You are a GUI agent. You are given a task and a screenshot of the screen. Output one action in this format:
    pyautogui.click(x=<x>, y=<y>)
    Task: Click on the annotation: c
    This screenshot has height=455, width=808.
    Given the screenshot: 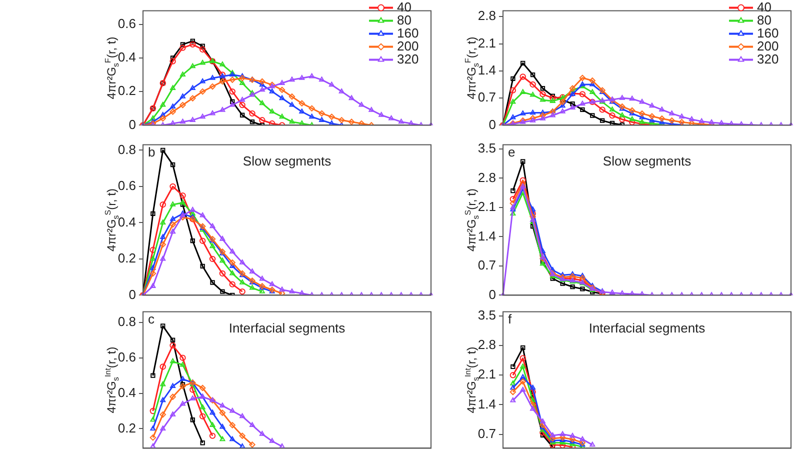 What is the action you would take?
    pyautogui.click(x=151, y=318)
    